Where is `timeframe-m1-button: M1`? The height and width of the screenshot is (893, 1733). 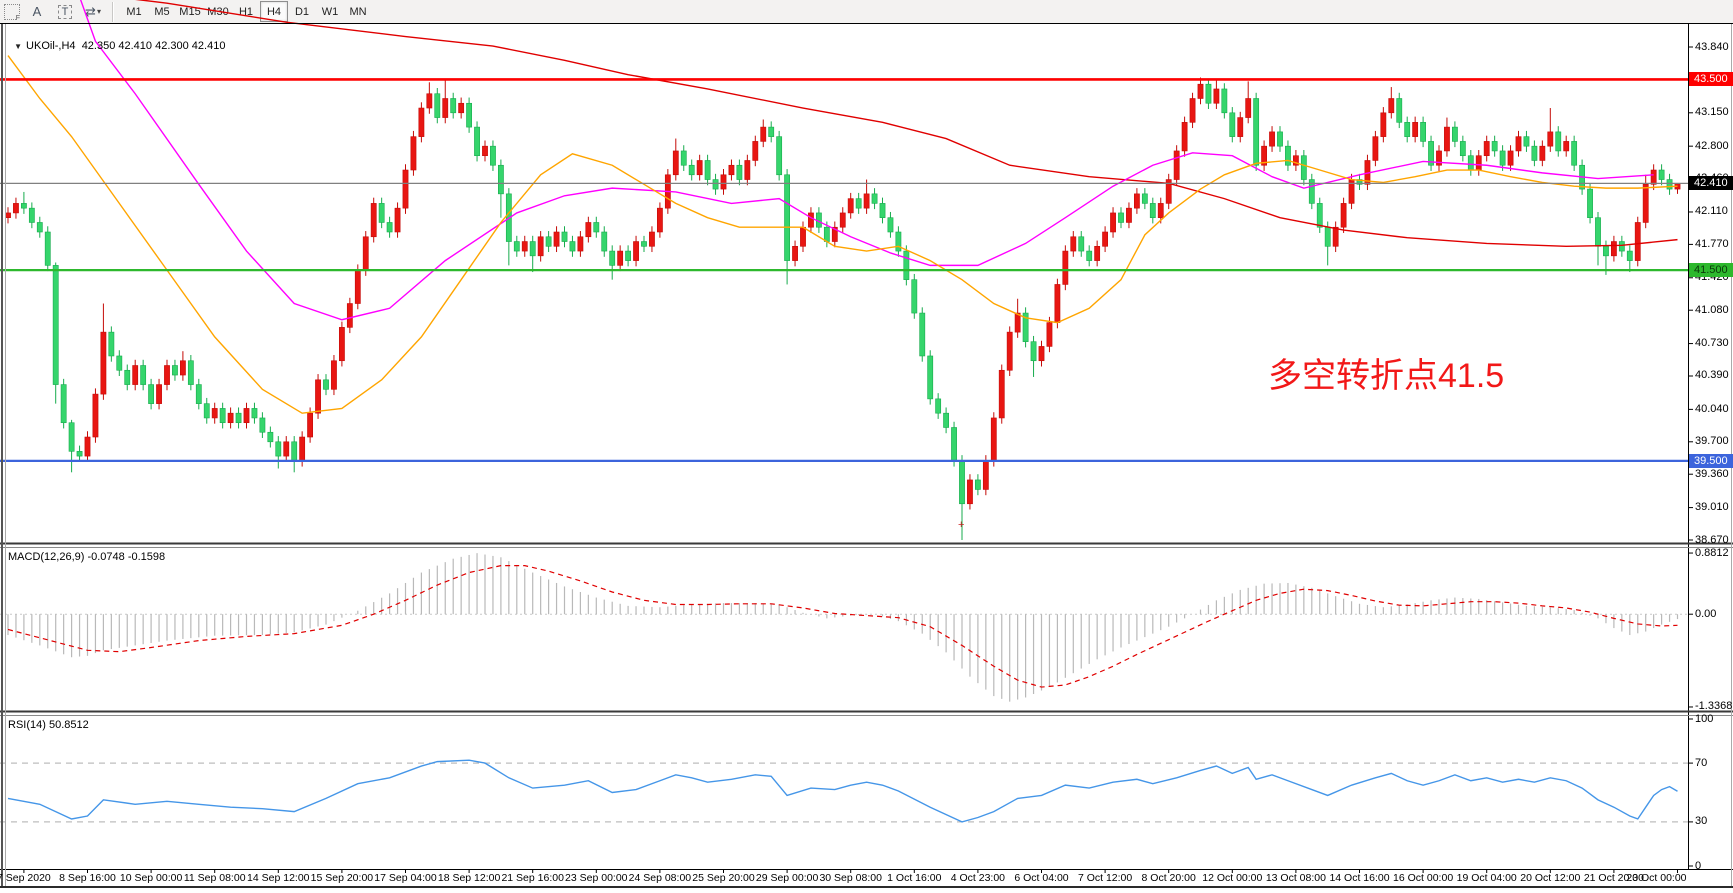
timeframe-m1-button: M1 is located at coordinates (134, 11).